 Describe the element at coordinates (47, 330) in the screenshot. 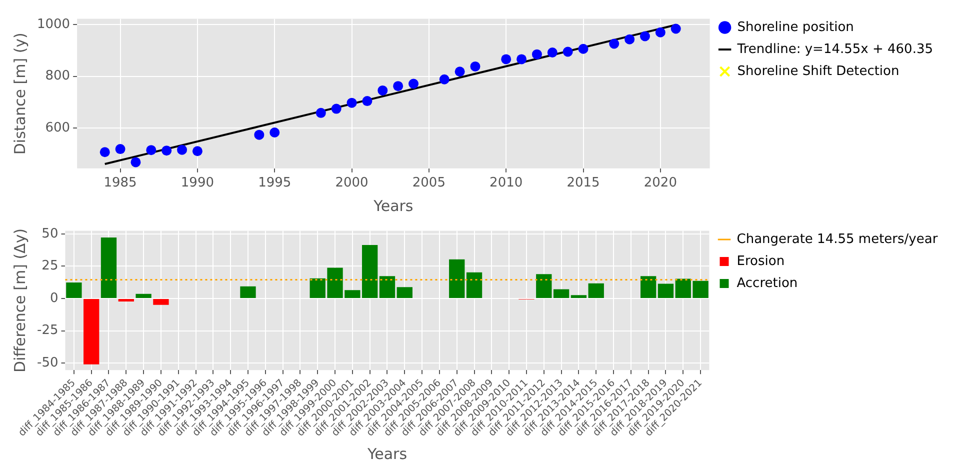

I see `y-tick-label: -25` at that location.